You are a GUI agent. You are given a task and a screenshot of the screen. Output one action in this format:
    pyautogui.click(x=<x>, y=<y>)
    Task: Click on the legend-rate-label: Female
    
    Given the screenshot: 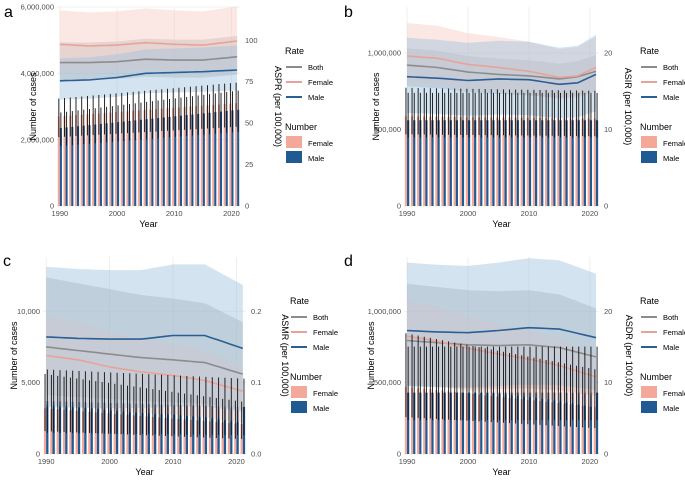 What is the action you would take?
    pyautogui.click(x=674, y=82)
    